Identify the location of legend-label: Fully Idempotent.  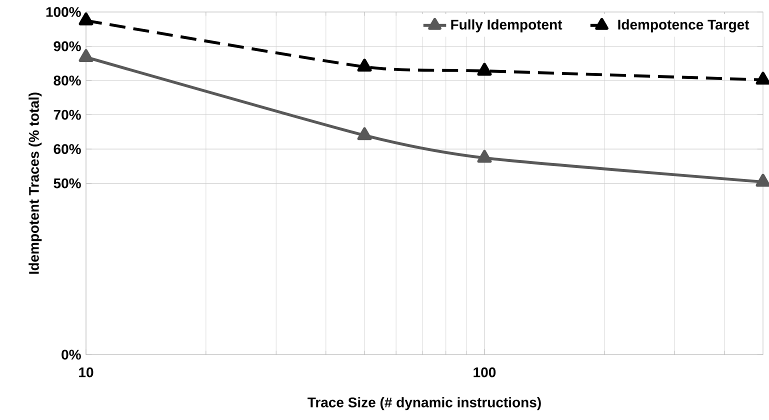
(506, 25).